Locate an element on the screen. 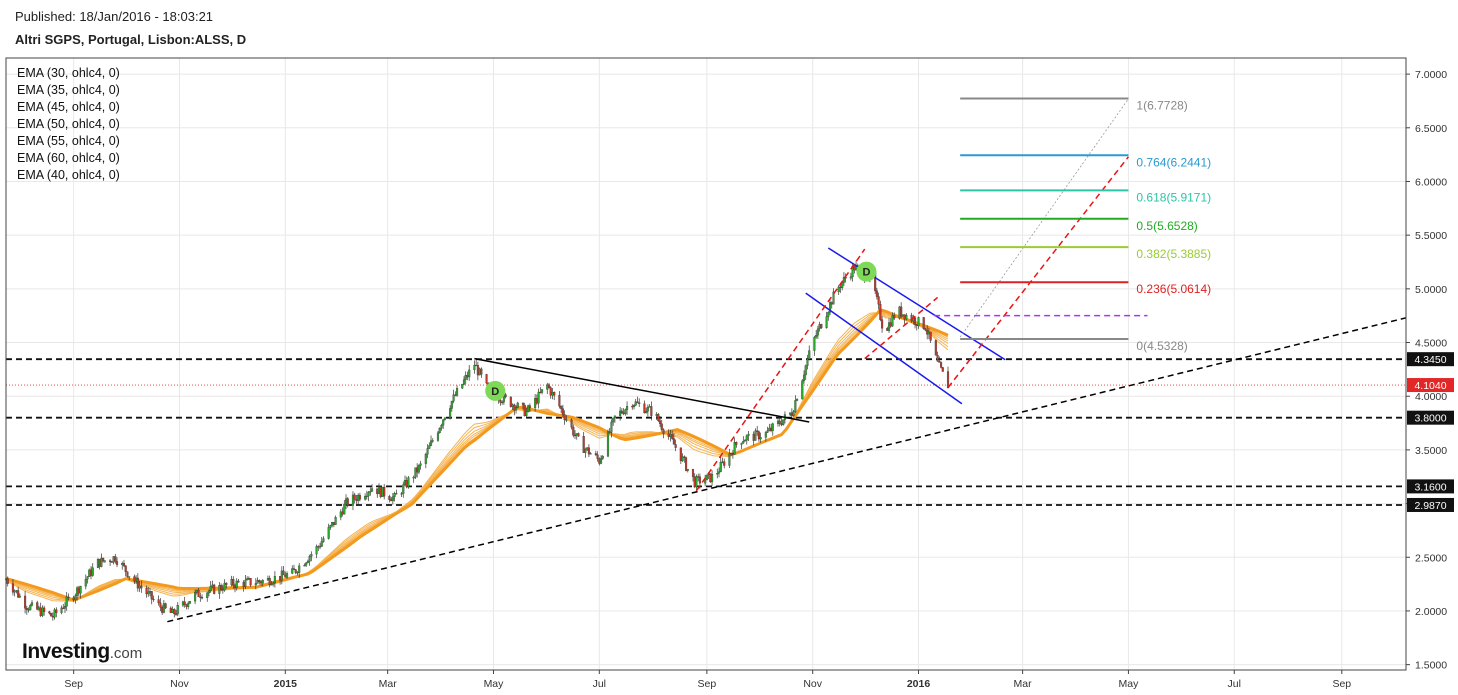 Image resolution: width=1458 pixels, height=695 pixels. legend-item: EMA (30, ohlc4, 0) is located at coordinates (68, 73).